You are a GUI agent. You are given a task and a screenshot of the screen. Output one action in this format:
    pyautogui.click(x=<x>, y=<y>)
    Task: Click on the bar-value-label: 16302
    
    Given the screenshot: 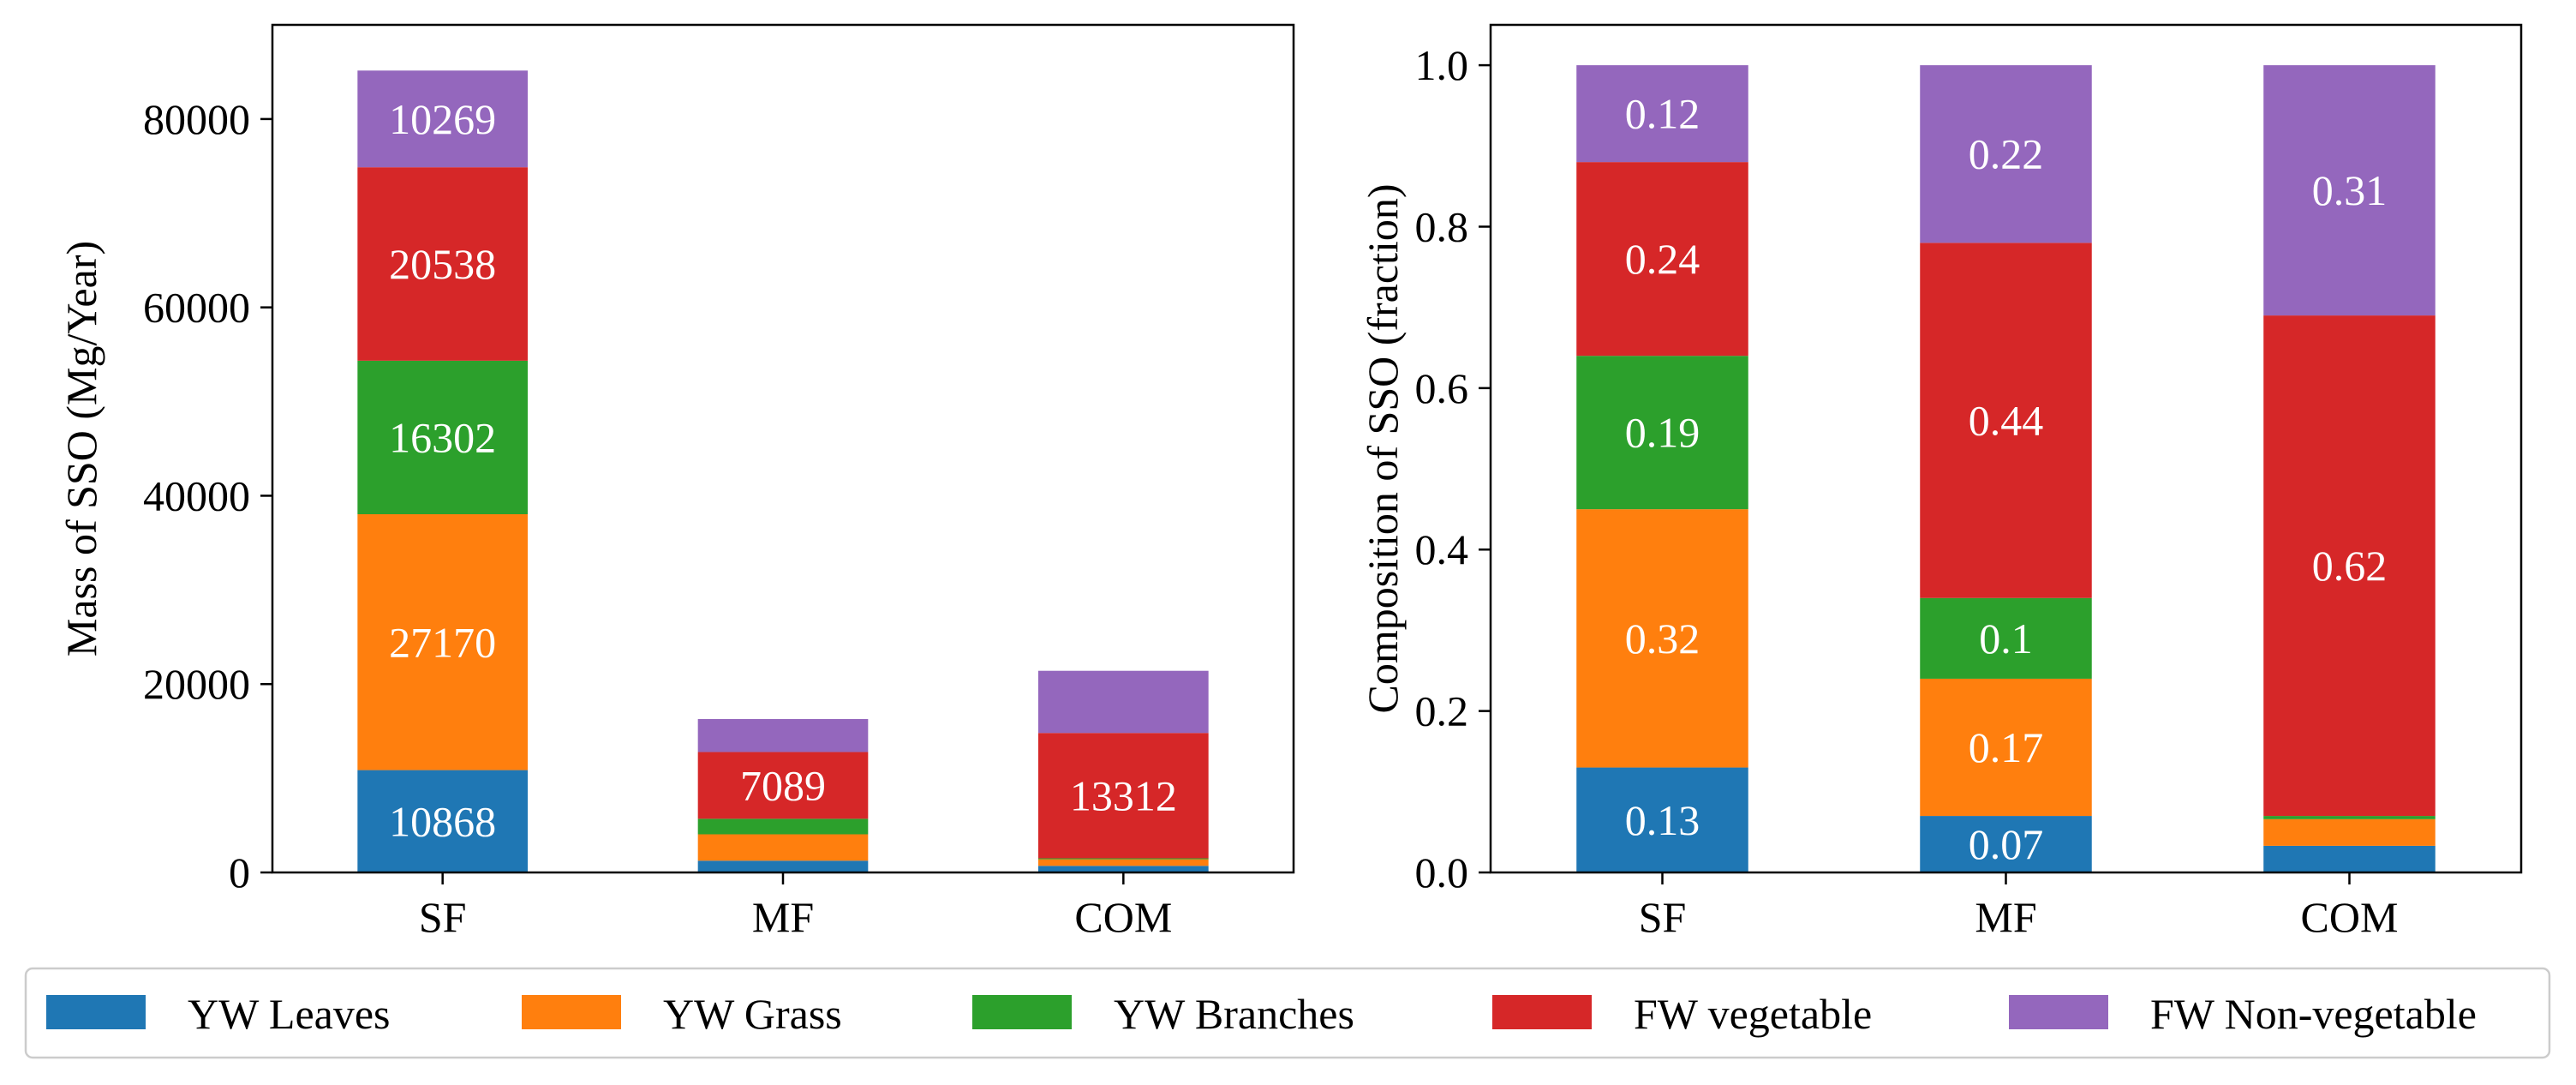 What is the action you would take?
    pyautogui.click(x=443, y=437)
    